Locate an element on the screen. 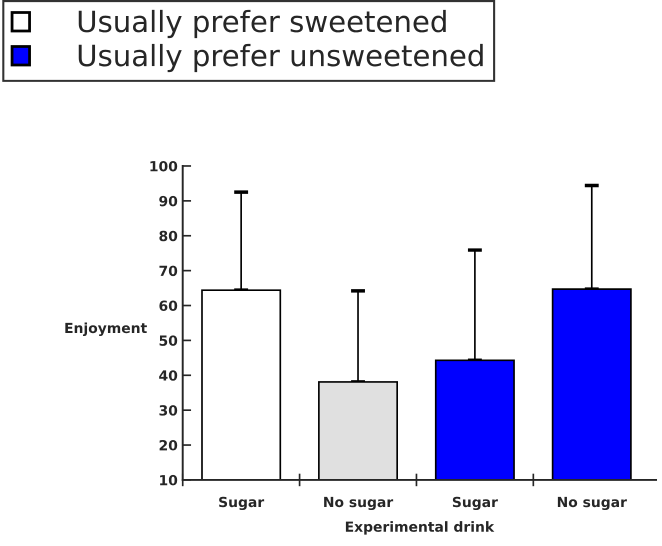 This screenshot has width=662, height=546. y-tick-label: 50 is located at coordinates (169, 340).